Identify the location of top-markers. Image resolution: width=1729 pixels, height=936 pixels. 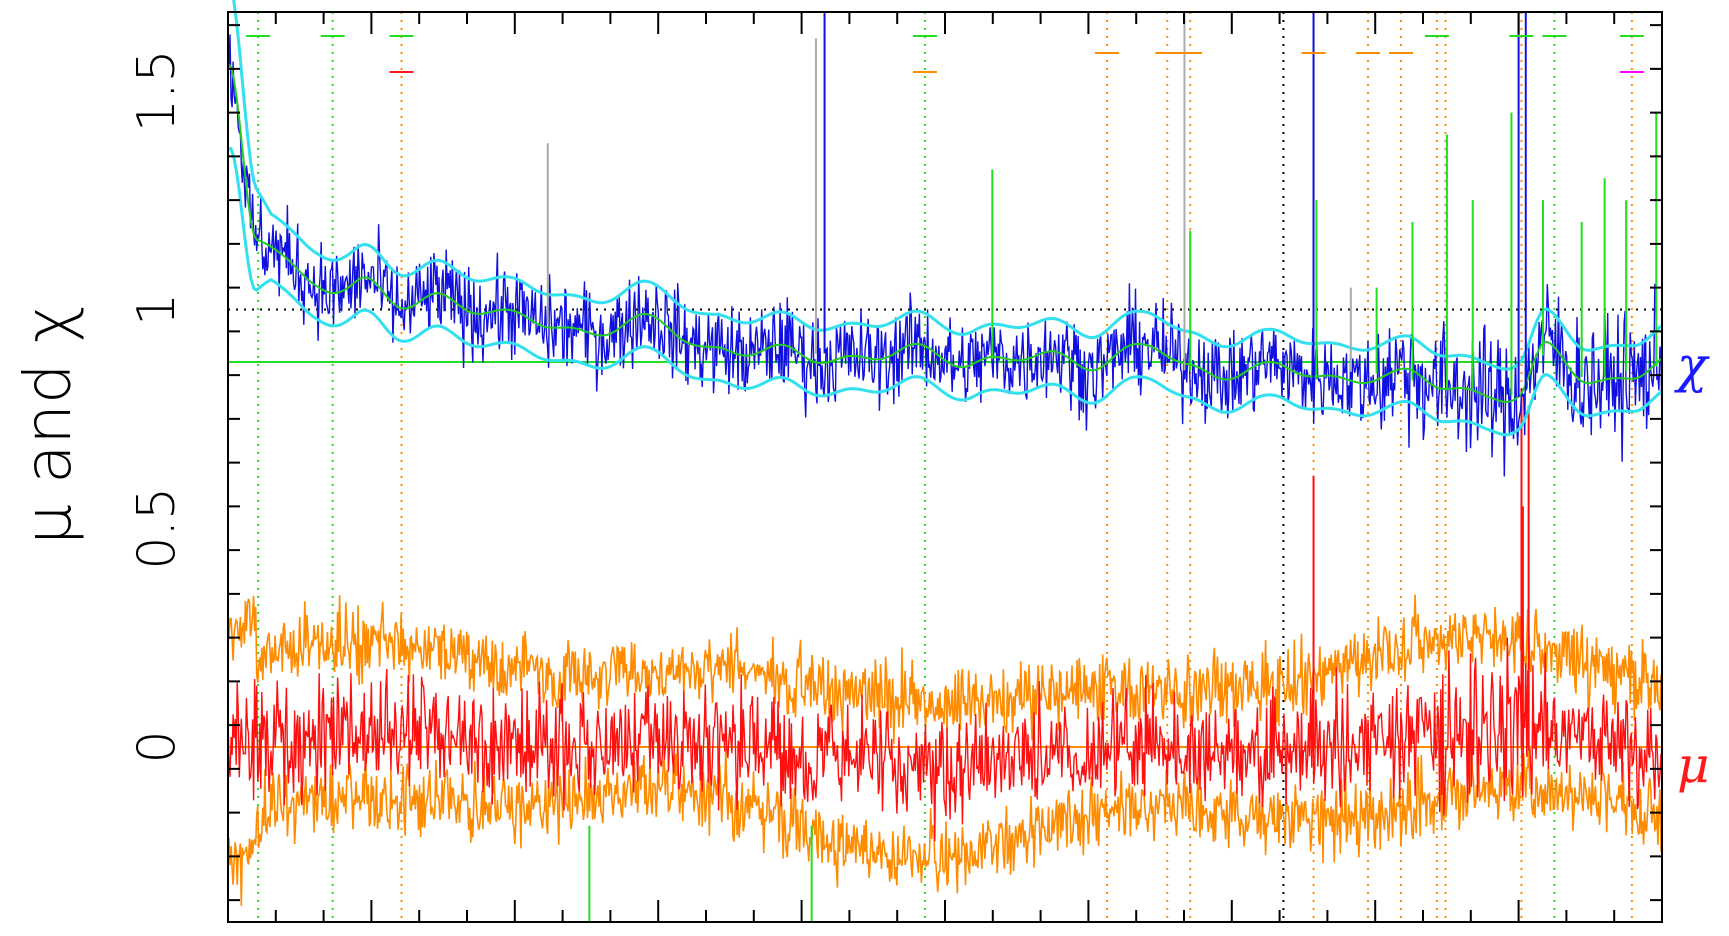
(945, 54).